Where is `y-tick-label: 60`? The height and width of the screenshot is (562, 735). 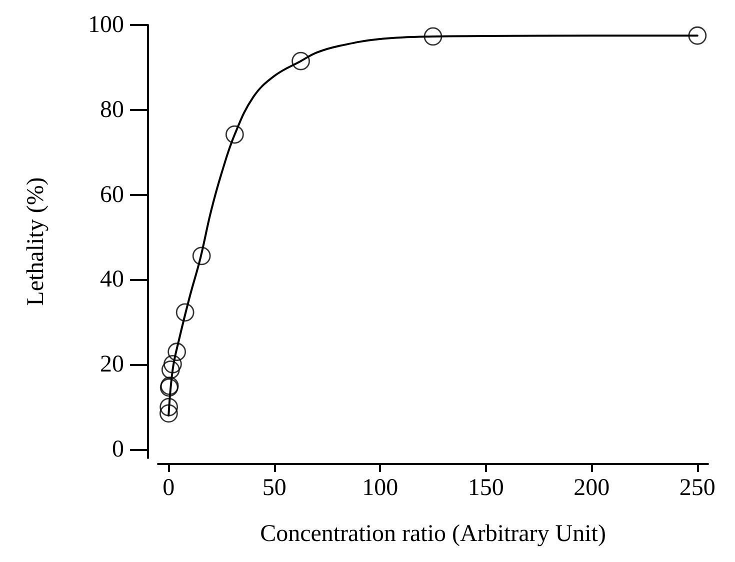
y-tick-label: 60 is located at coordinates (112, 195).